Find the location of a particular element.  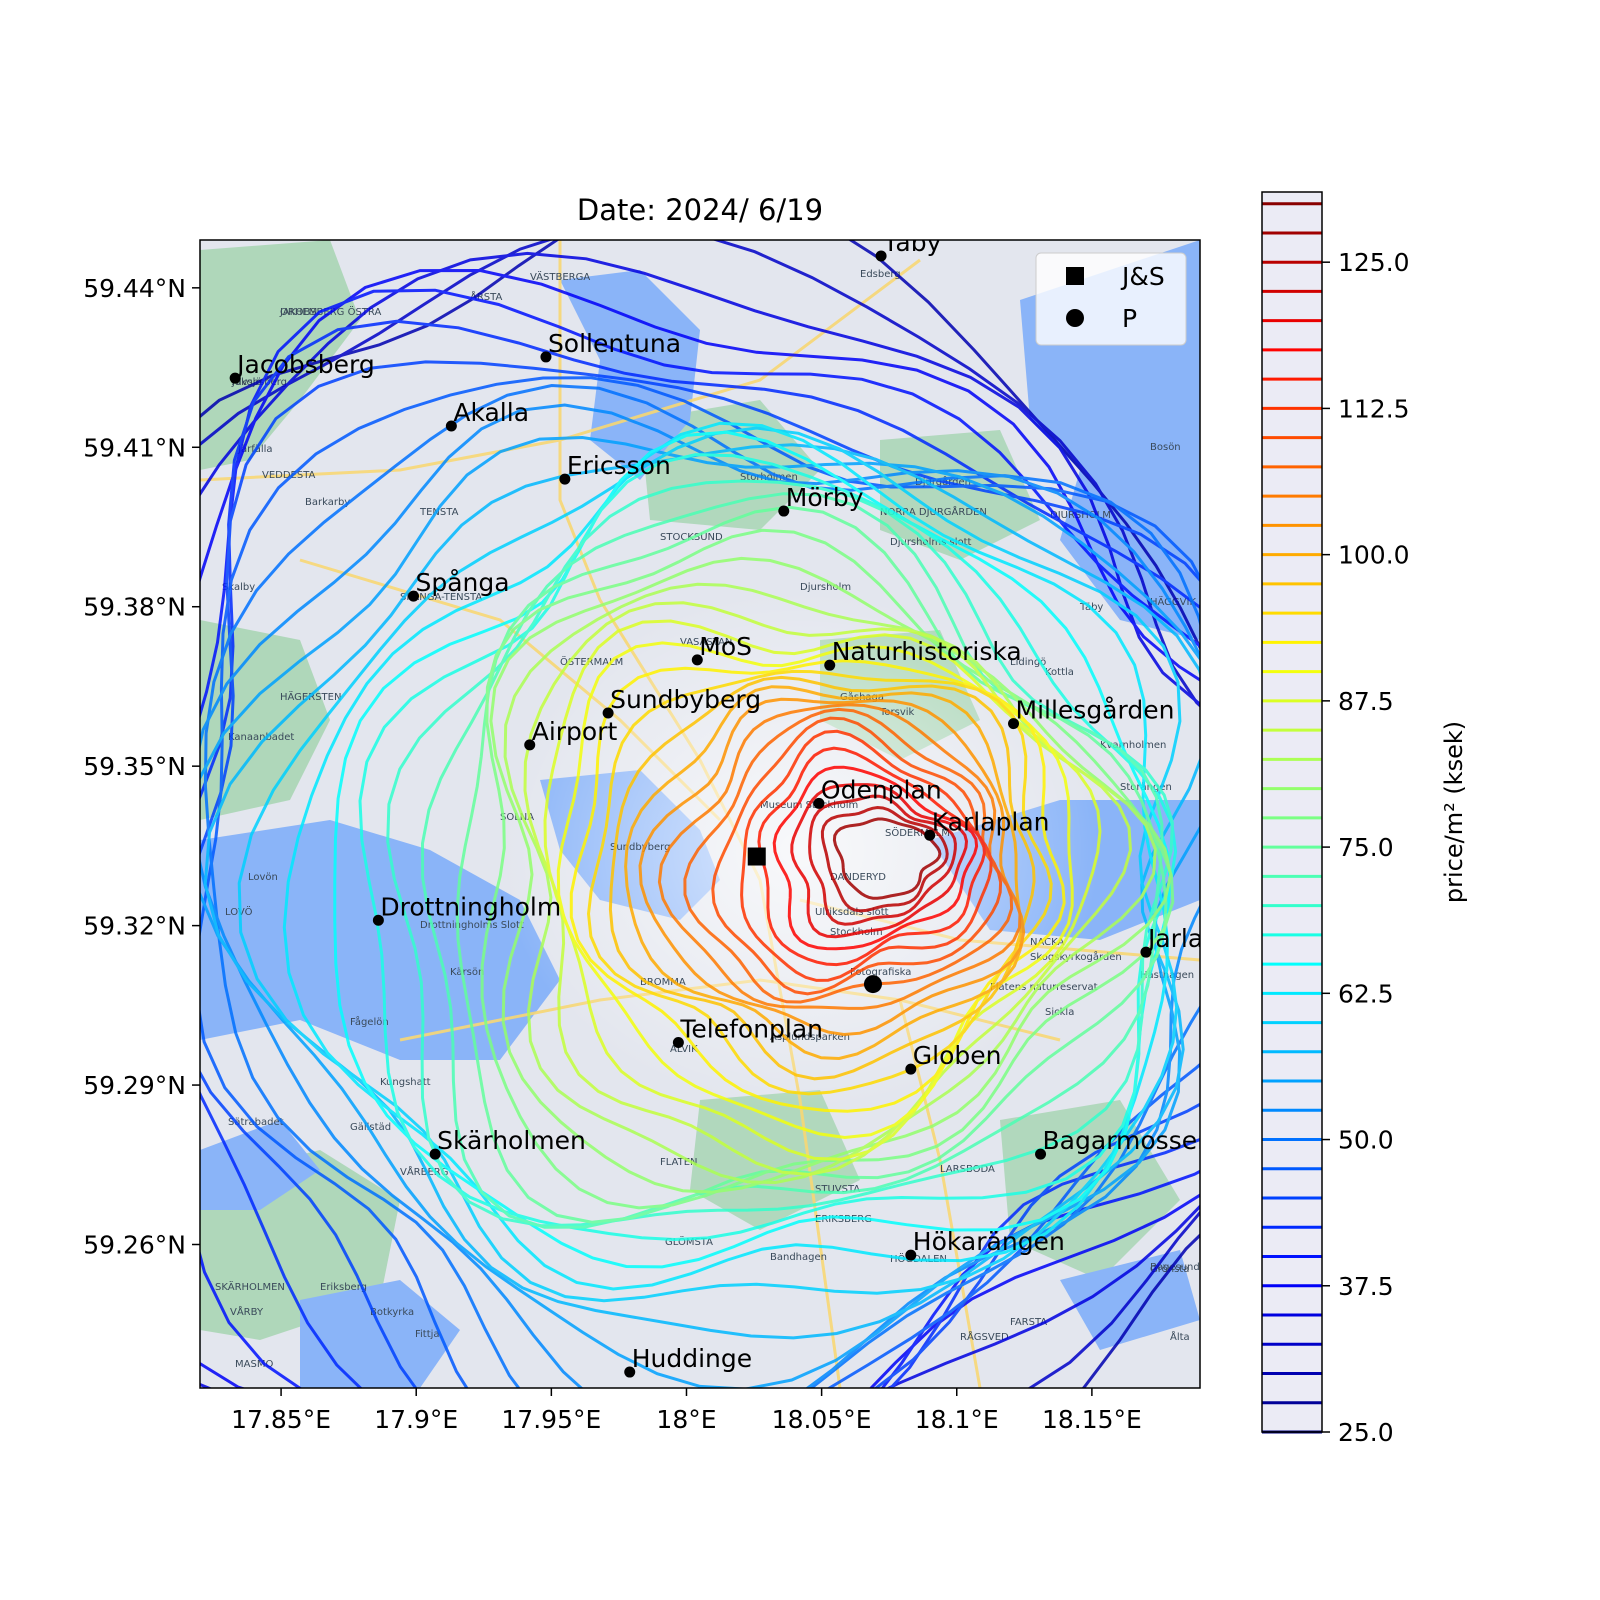

place-label: Airport is located at coordinates (575, 731).